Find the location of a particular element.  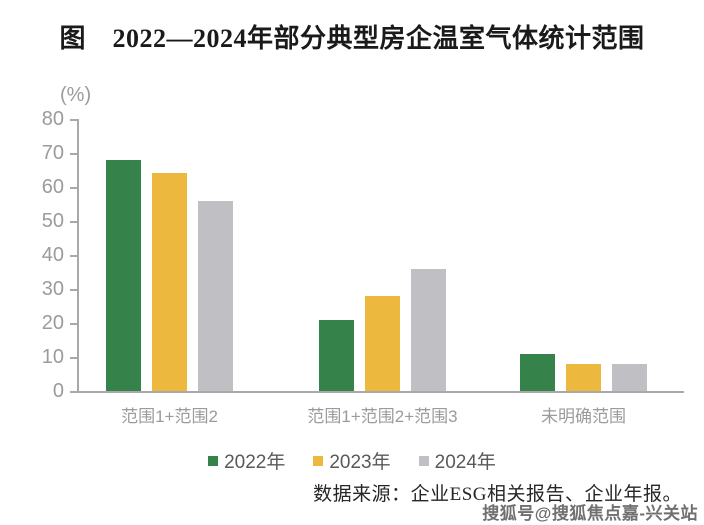

y-tick-label: 30 is located at coordinates (52, 289).